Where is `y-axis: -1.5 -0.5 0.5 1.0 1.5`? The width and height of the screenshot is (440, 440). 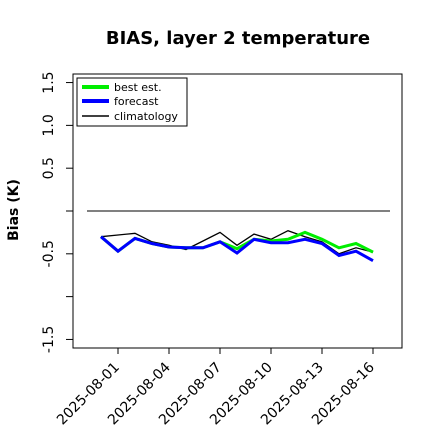 y-axis: -1.5 -0.5 0.5 1.0 1.5 is located at coordinates (57, 212).